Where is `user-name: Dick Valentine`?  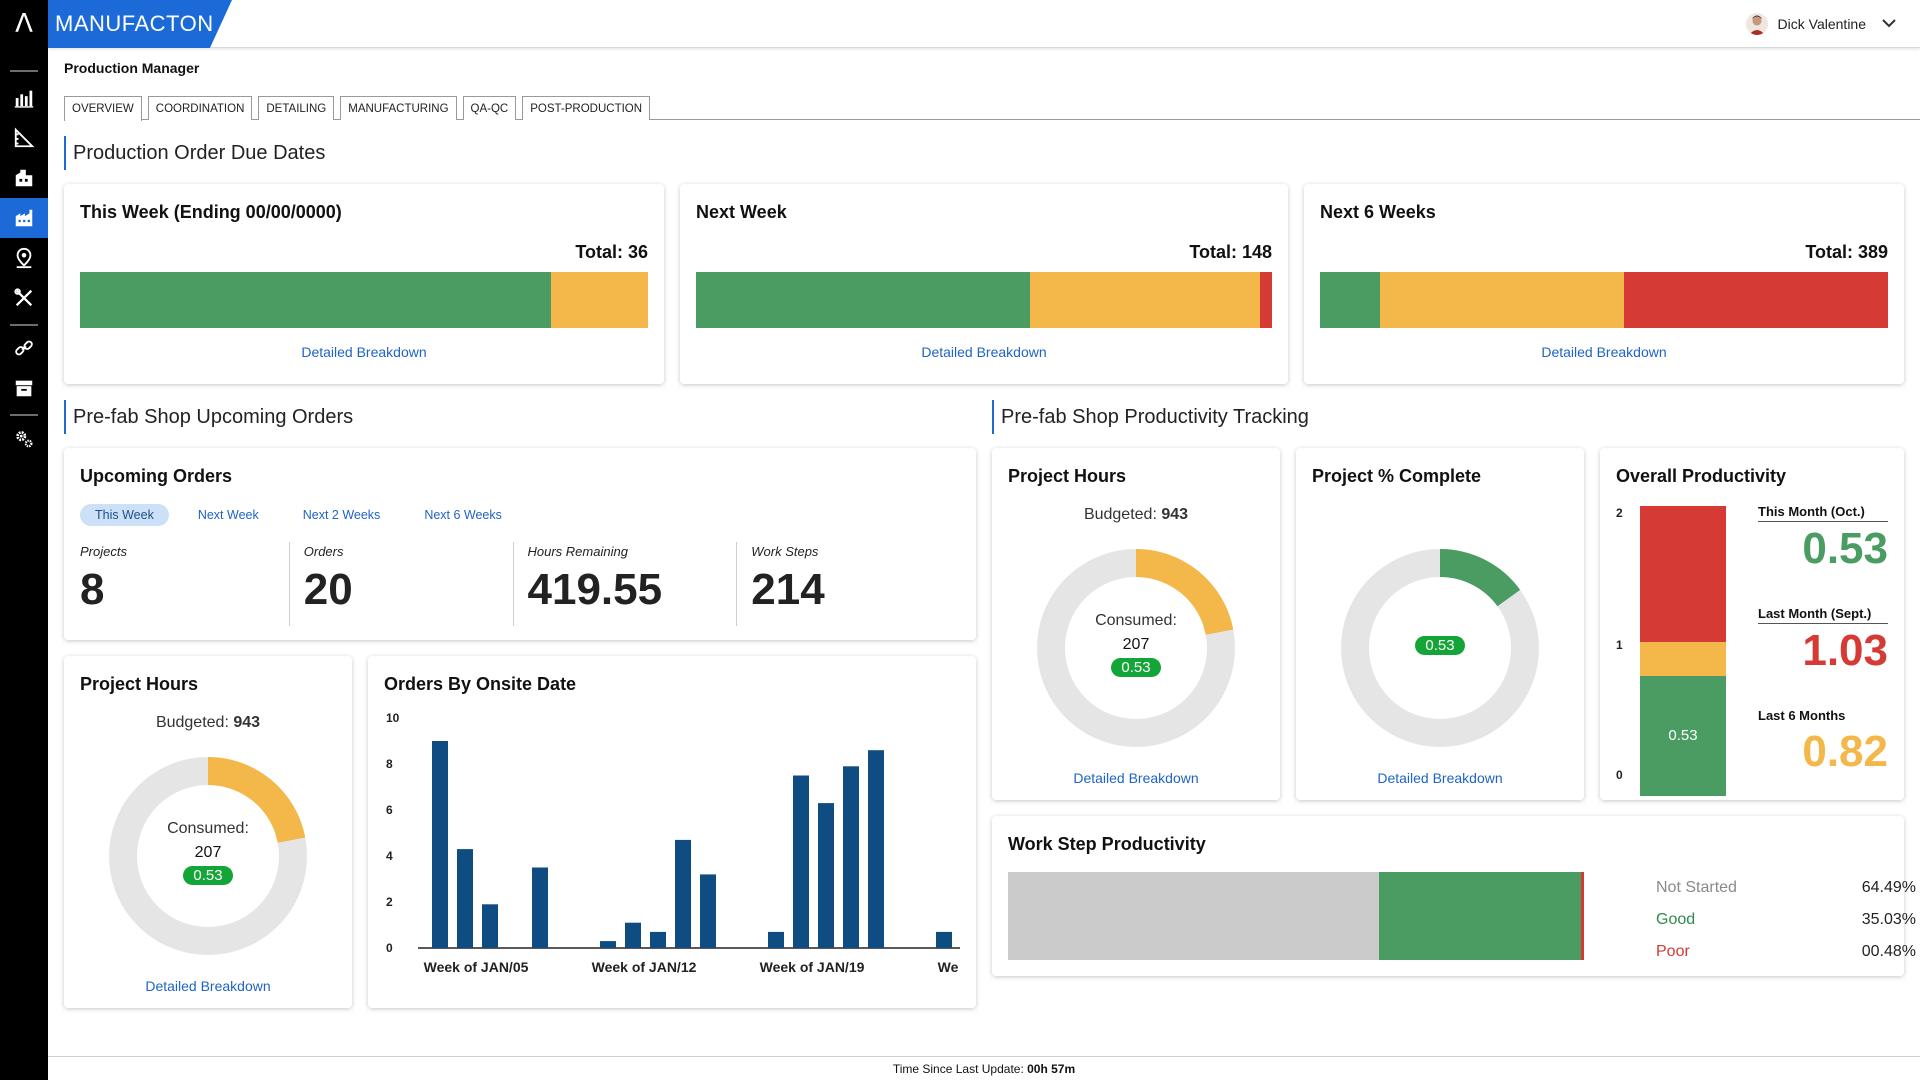 user-name: Dick Valentine is located at coordinates (1821, 24).